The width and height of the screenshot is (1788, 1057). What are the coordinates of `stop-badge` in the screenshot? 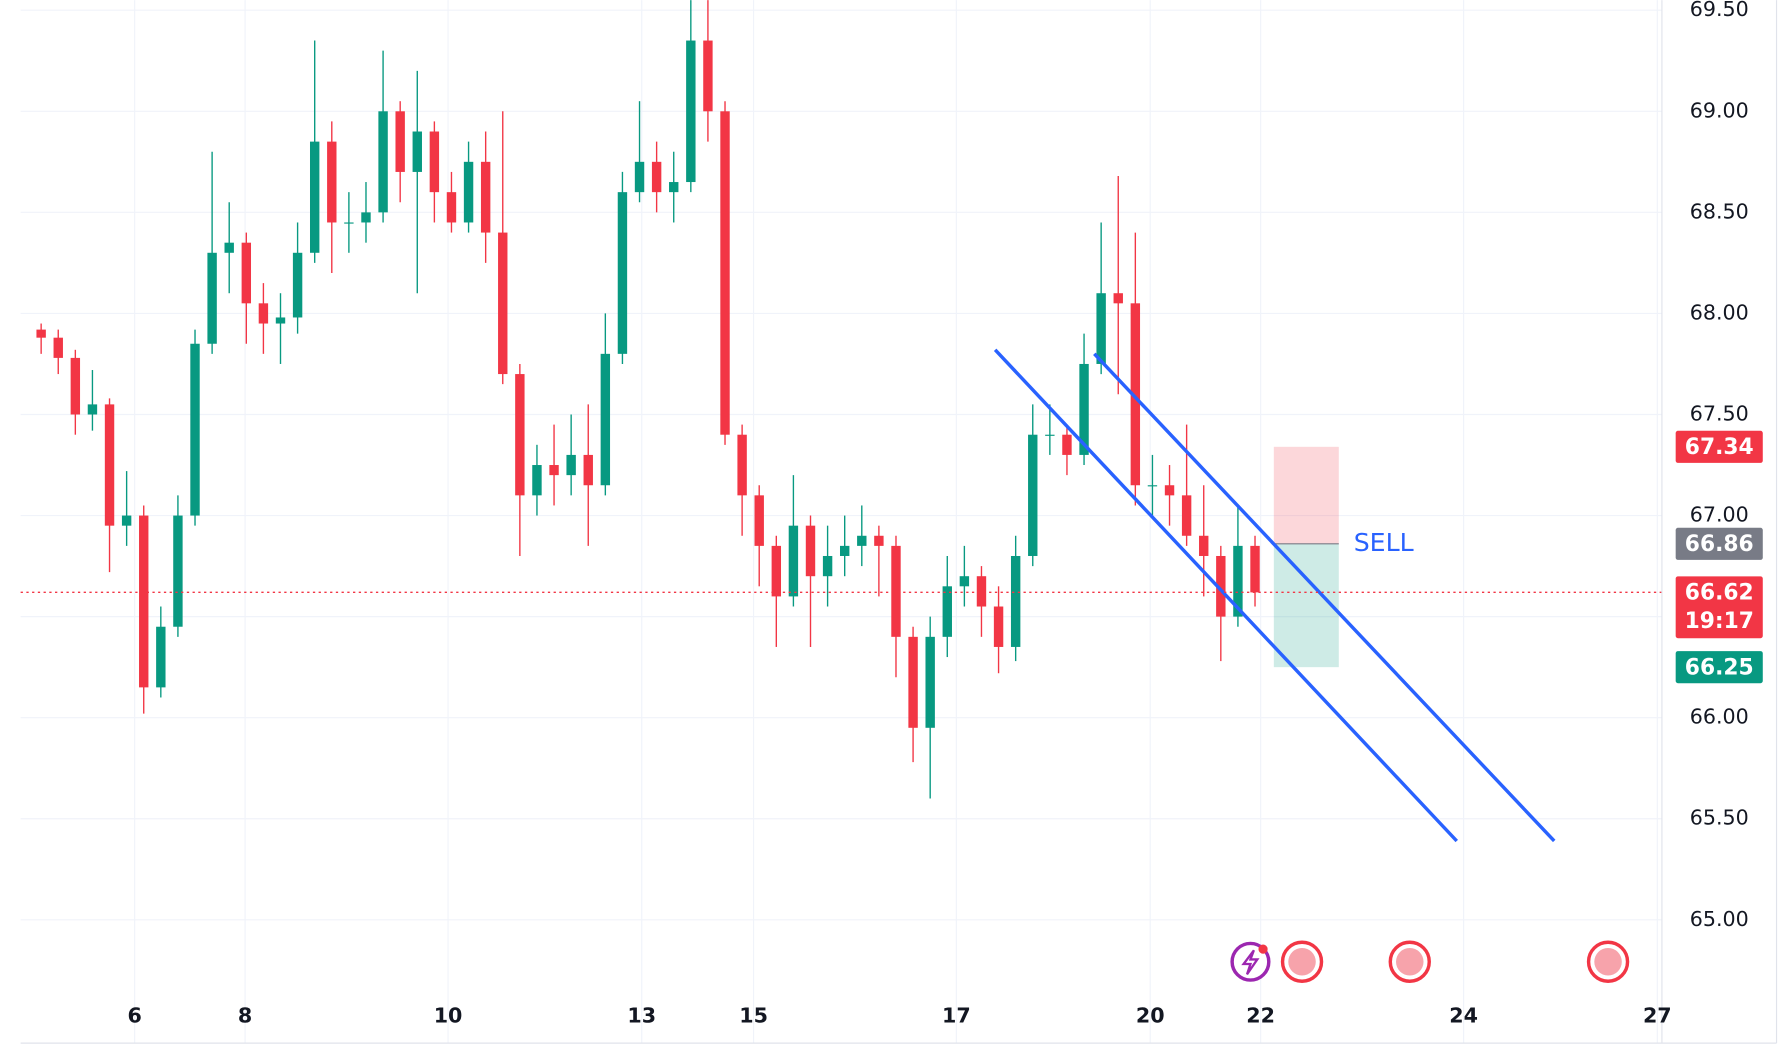 It's located at (1719, 446).